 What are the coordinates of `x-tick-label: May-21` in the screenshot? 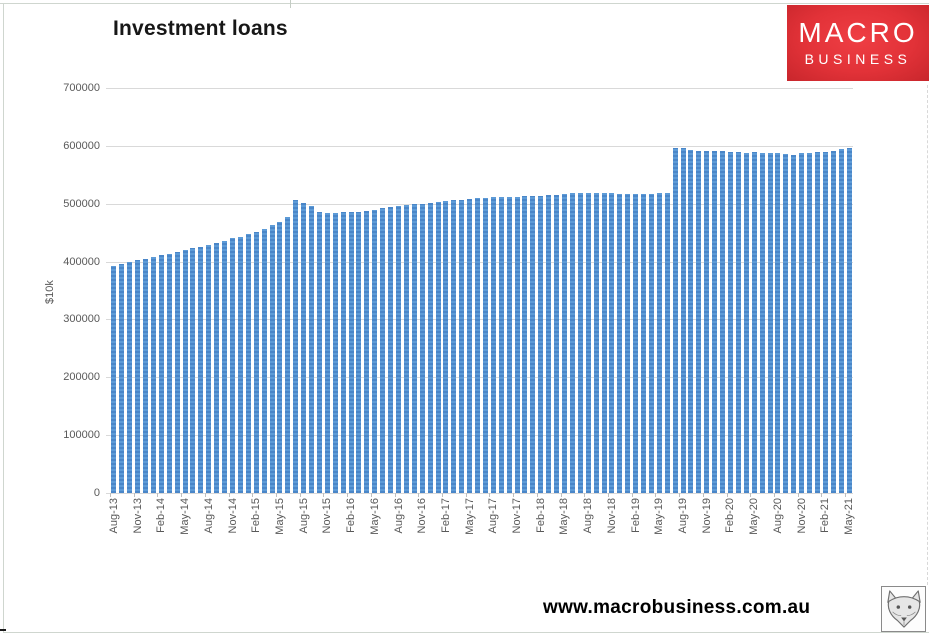 It's located at (849, 516).